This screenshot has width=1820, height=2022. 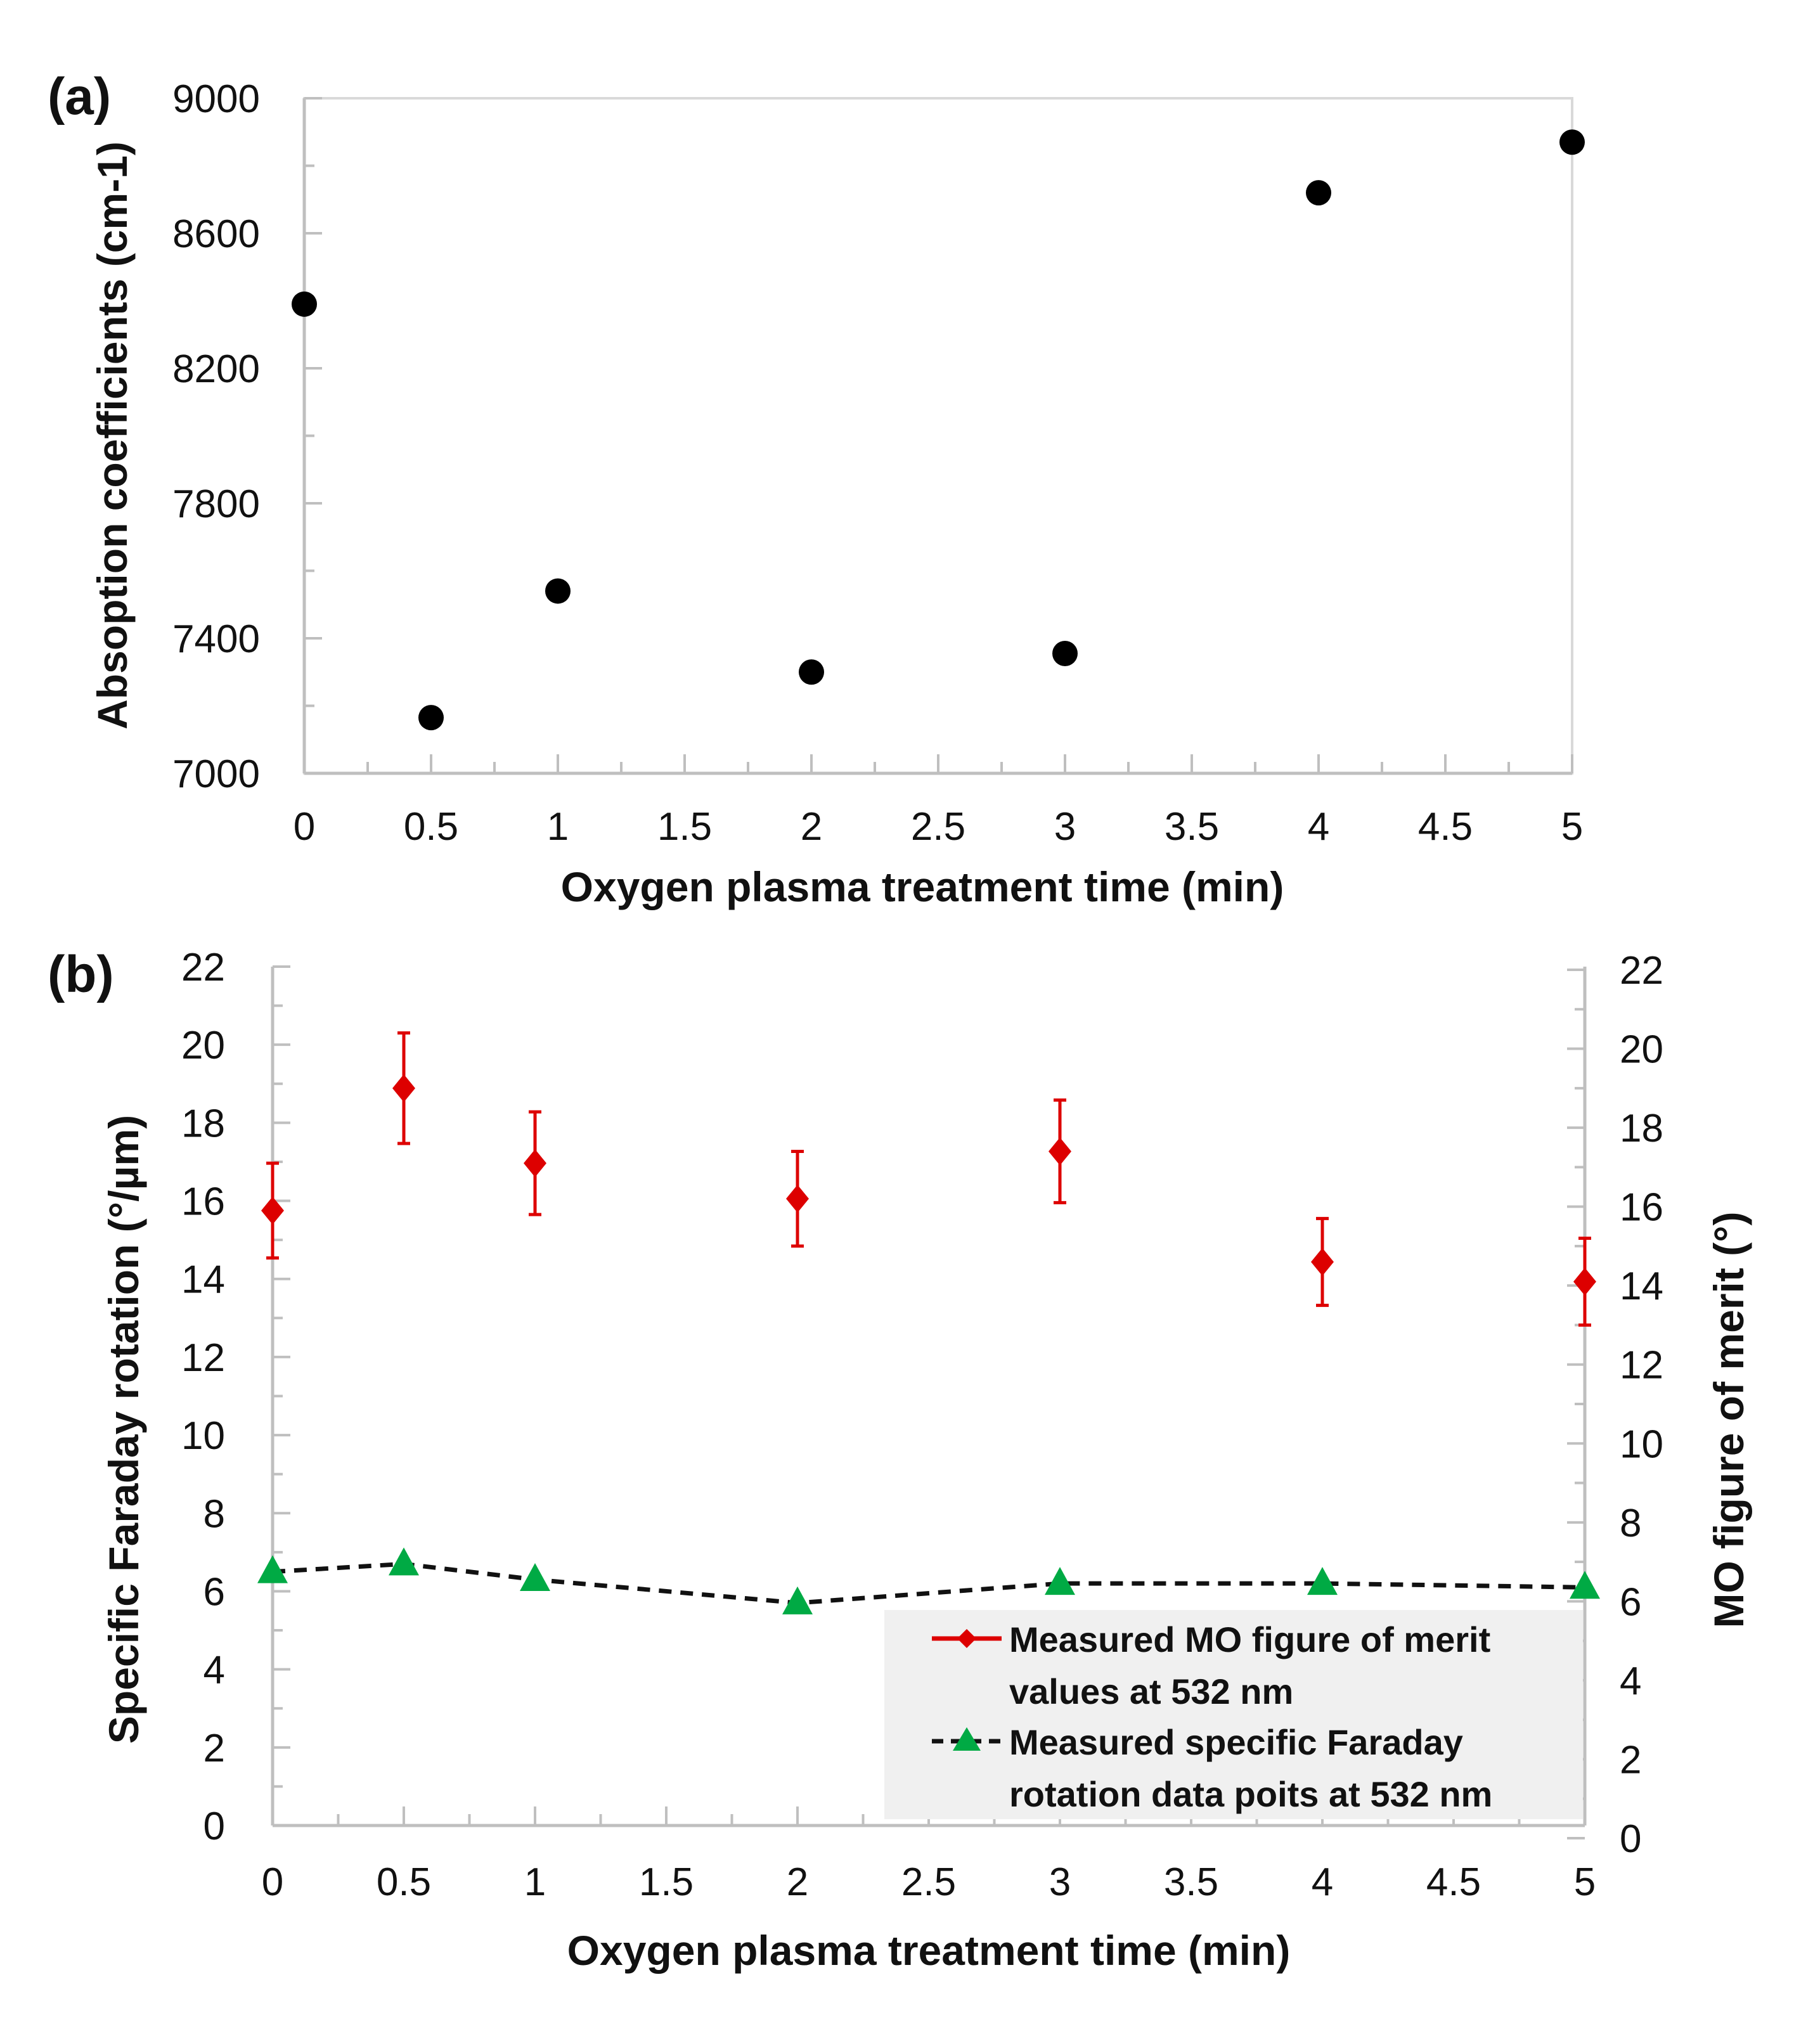 I want to click on panel-b-right-y-tick-label: 0, so click(x=1630, y=1839).